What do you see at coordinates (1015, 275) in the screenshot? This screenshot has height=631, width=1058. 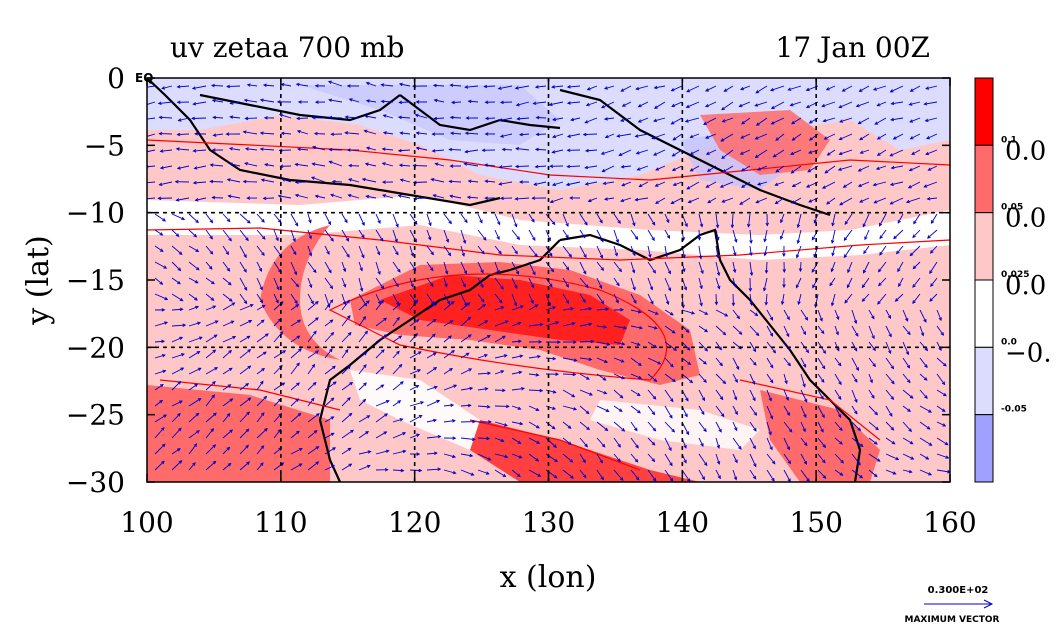 I see `colorbar-label-2: 0.025` at bounding box center [1015, 275].